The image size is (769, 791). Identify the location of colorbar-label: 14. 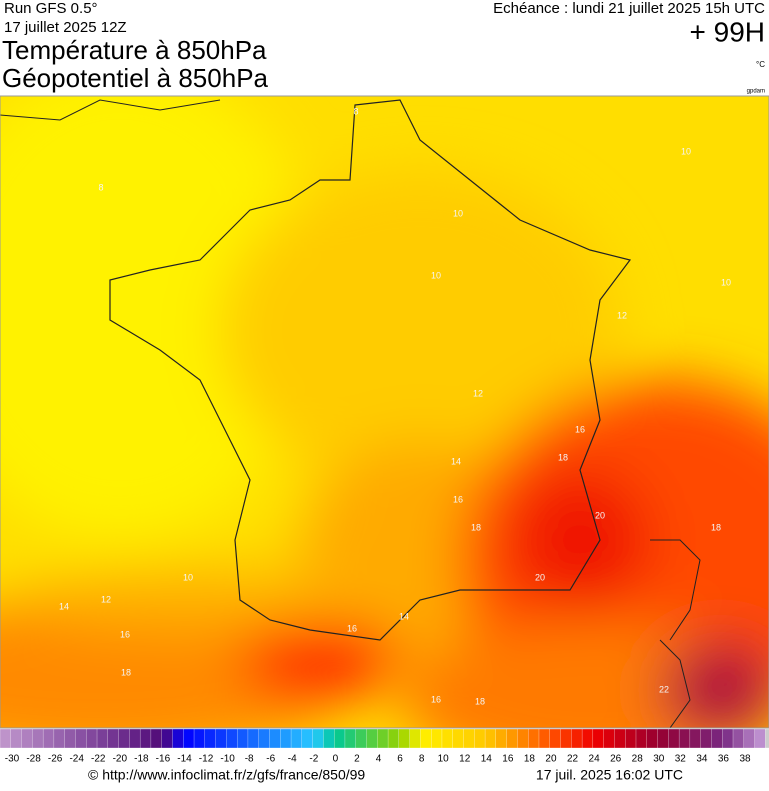
(487, 759).